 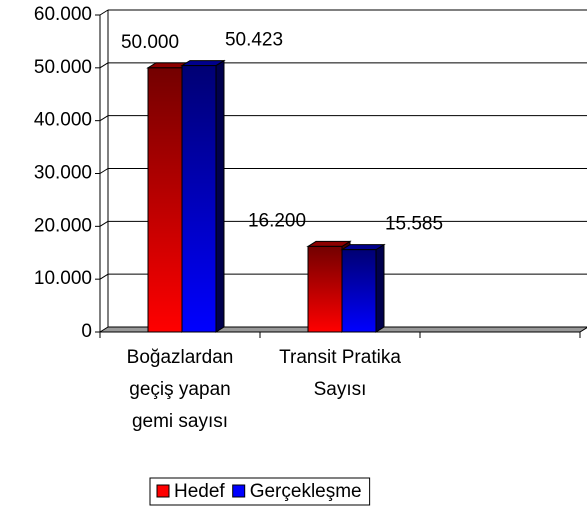 What do you see at coordinates (277, 220) in the screenshot?
I see `value-label: 16.200` at bounding box center [277, 220].